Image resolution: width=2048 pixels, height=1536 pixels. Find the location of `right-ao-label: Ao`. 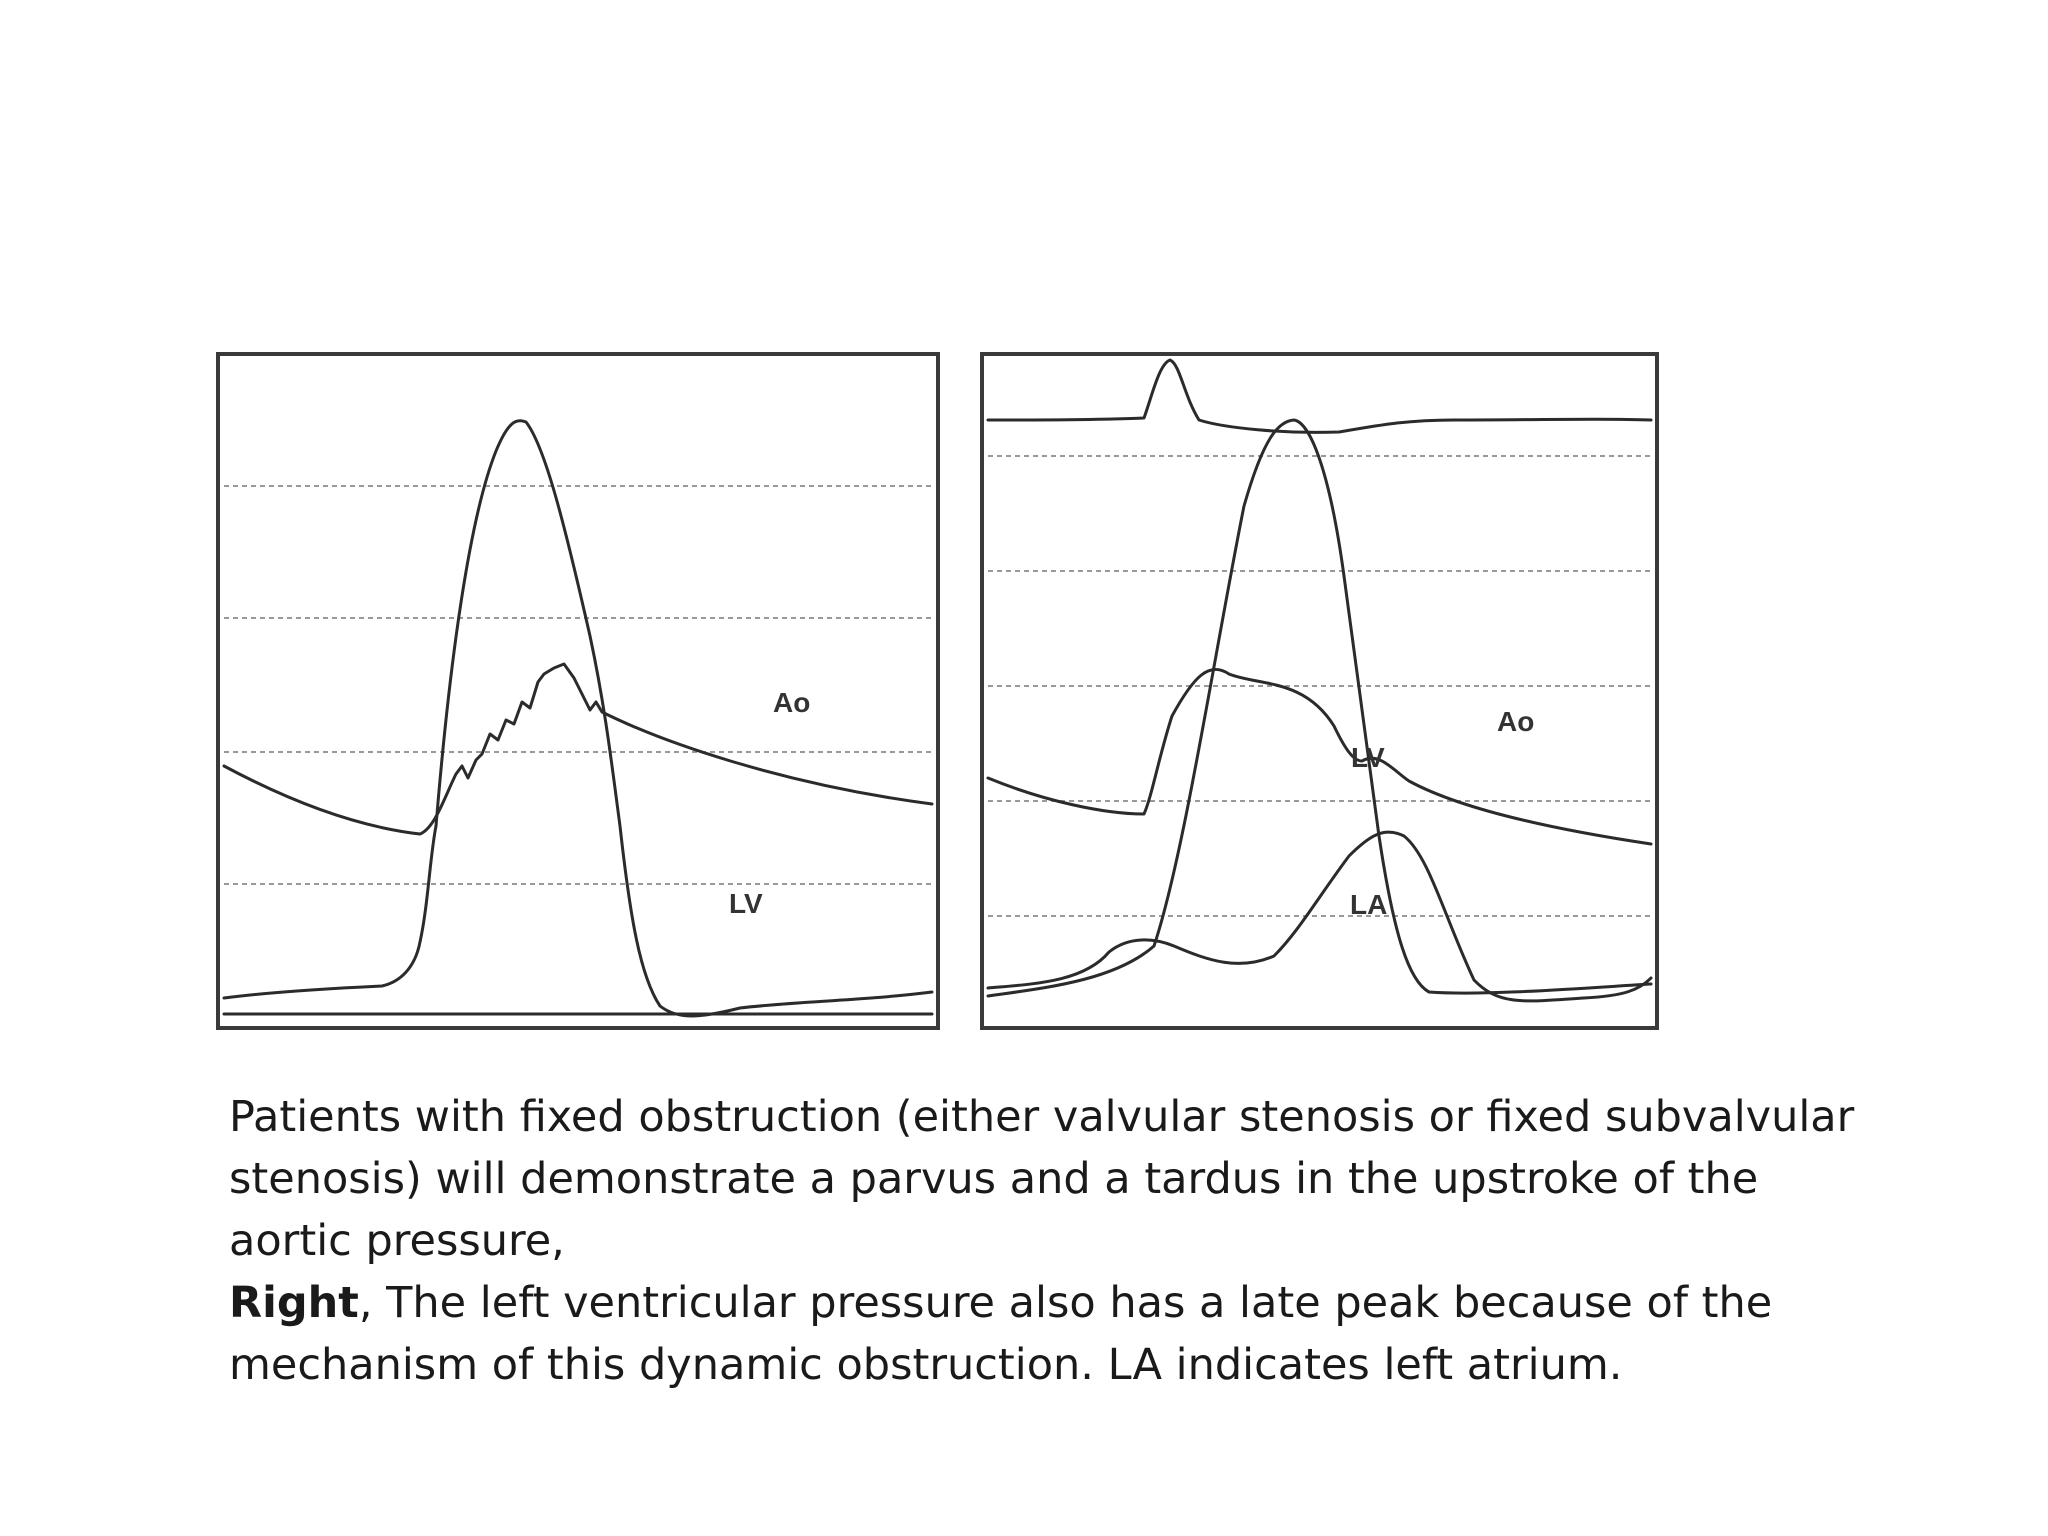

right-ao-label: Ao is located at coordinates (1516, 721).